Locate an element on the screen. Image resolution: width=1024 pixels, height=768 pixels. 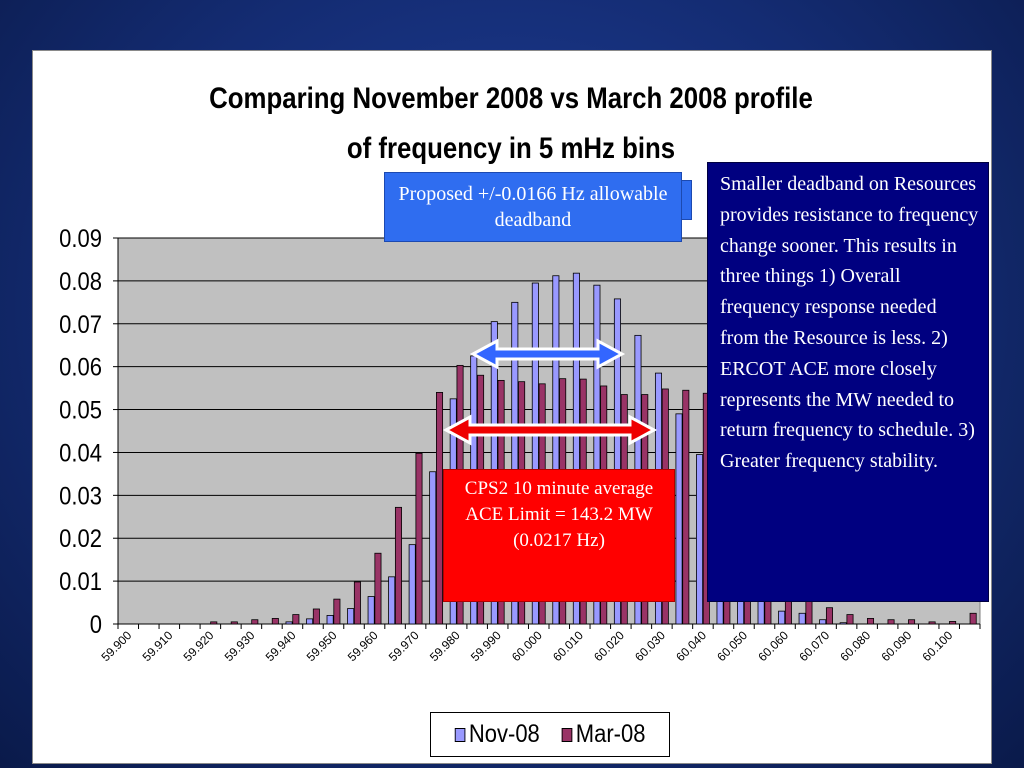
y-tick-label: 0.05 is located at coordinates (80, 410).